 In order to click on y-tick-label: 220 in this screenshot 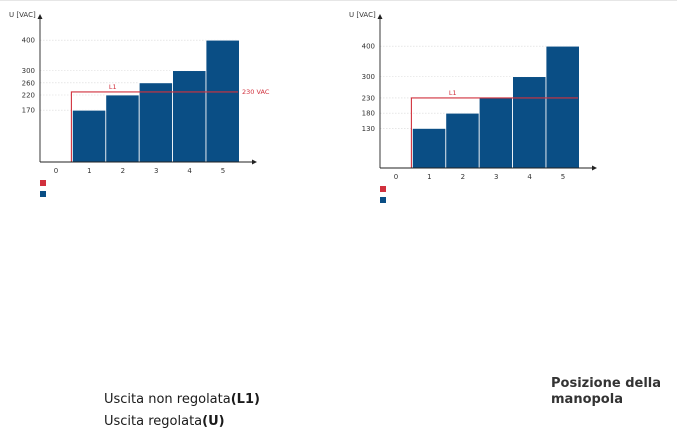, I will do `click(28, 95)`.